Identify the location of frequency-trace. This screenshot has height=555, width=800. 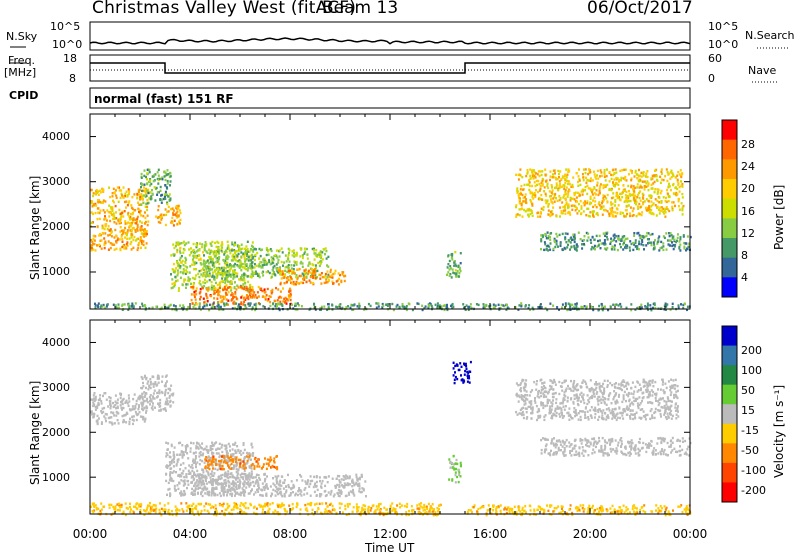
(390, 68).